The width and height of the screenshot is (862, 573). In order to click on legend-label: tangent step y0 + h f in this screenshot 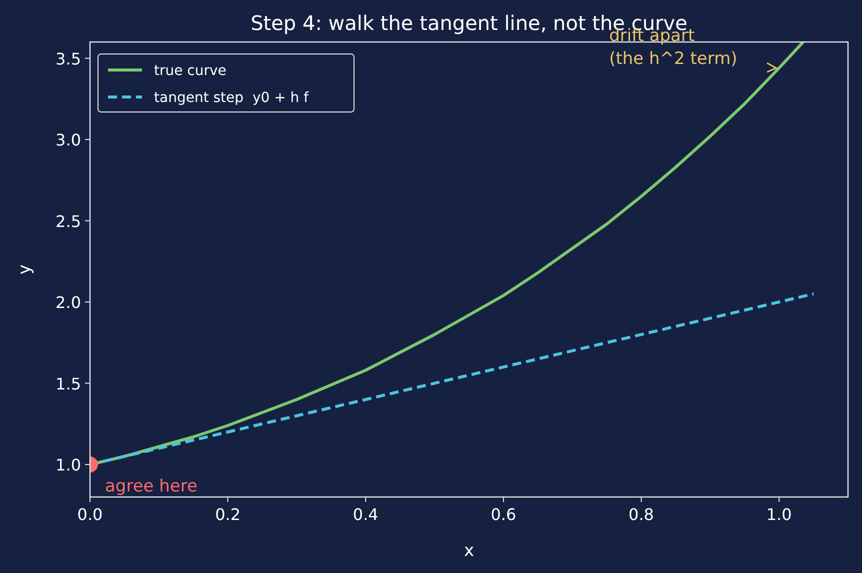, I will do `click(232, 98)`.